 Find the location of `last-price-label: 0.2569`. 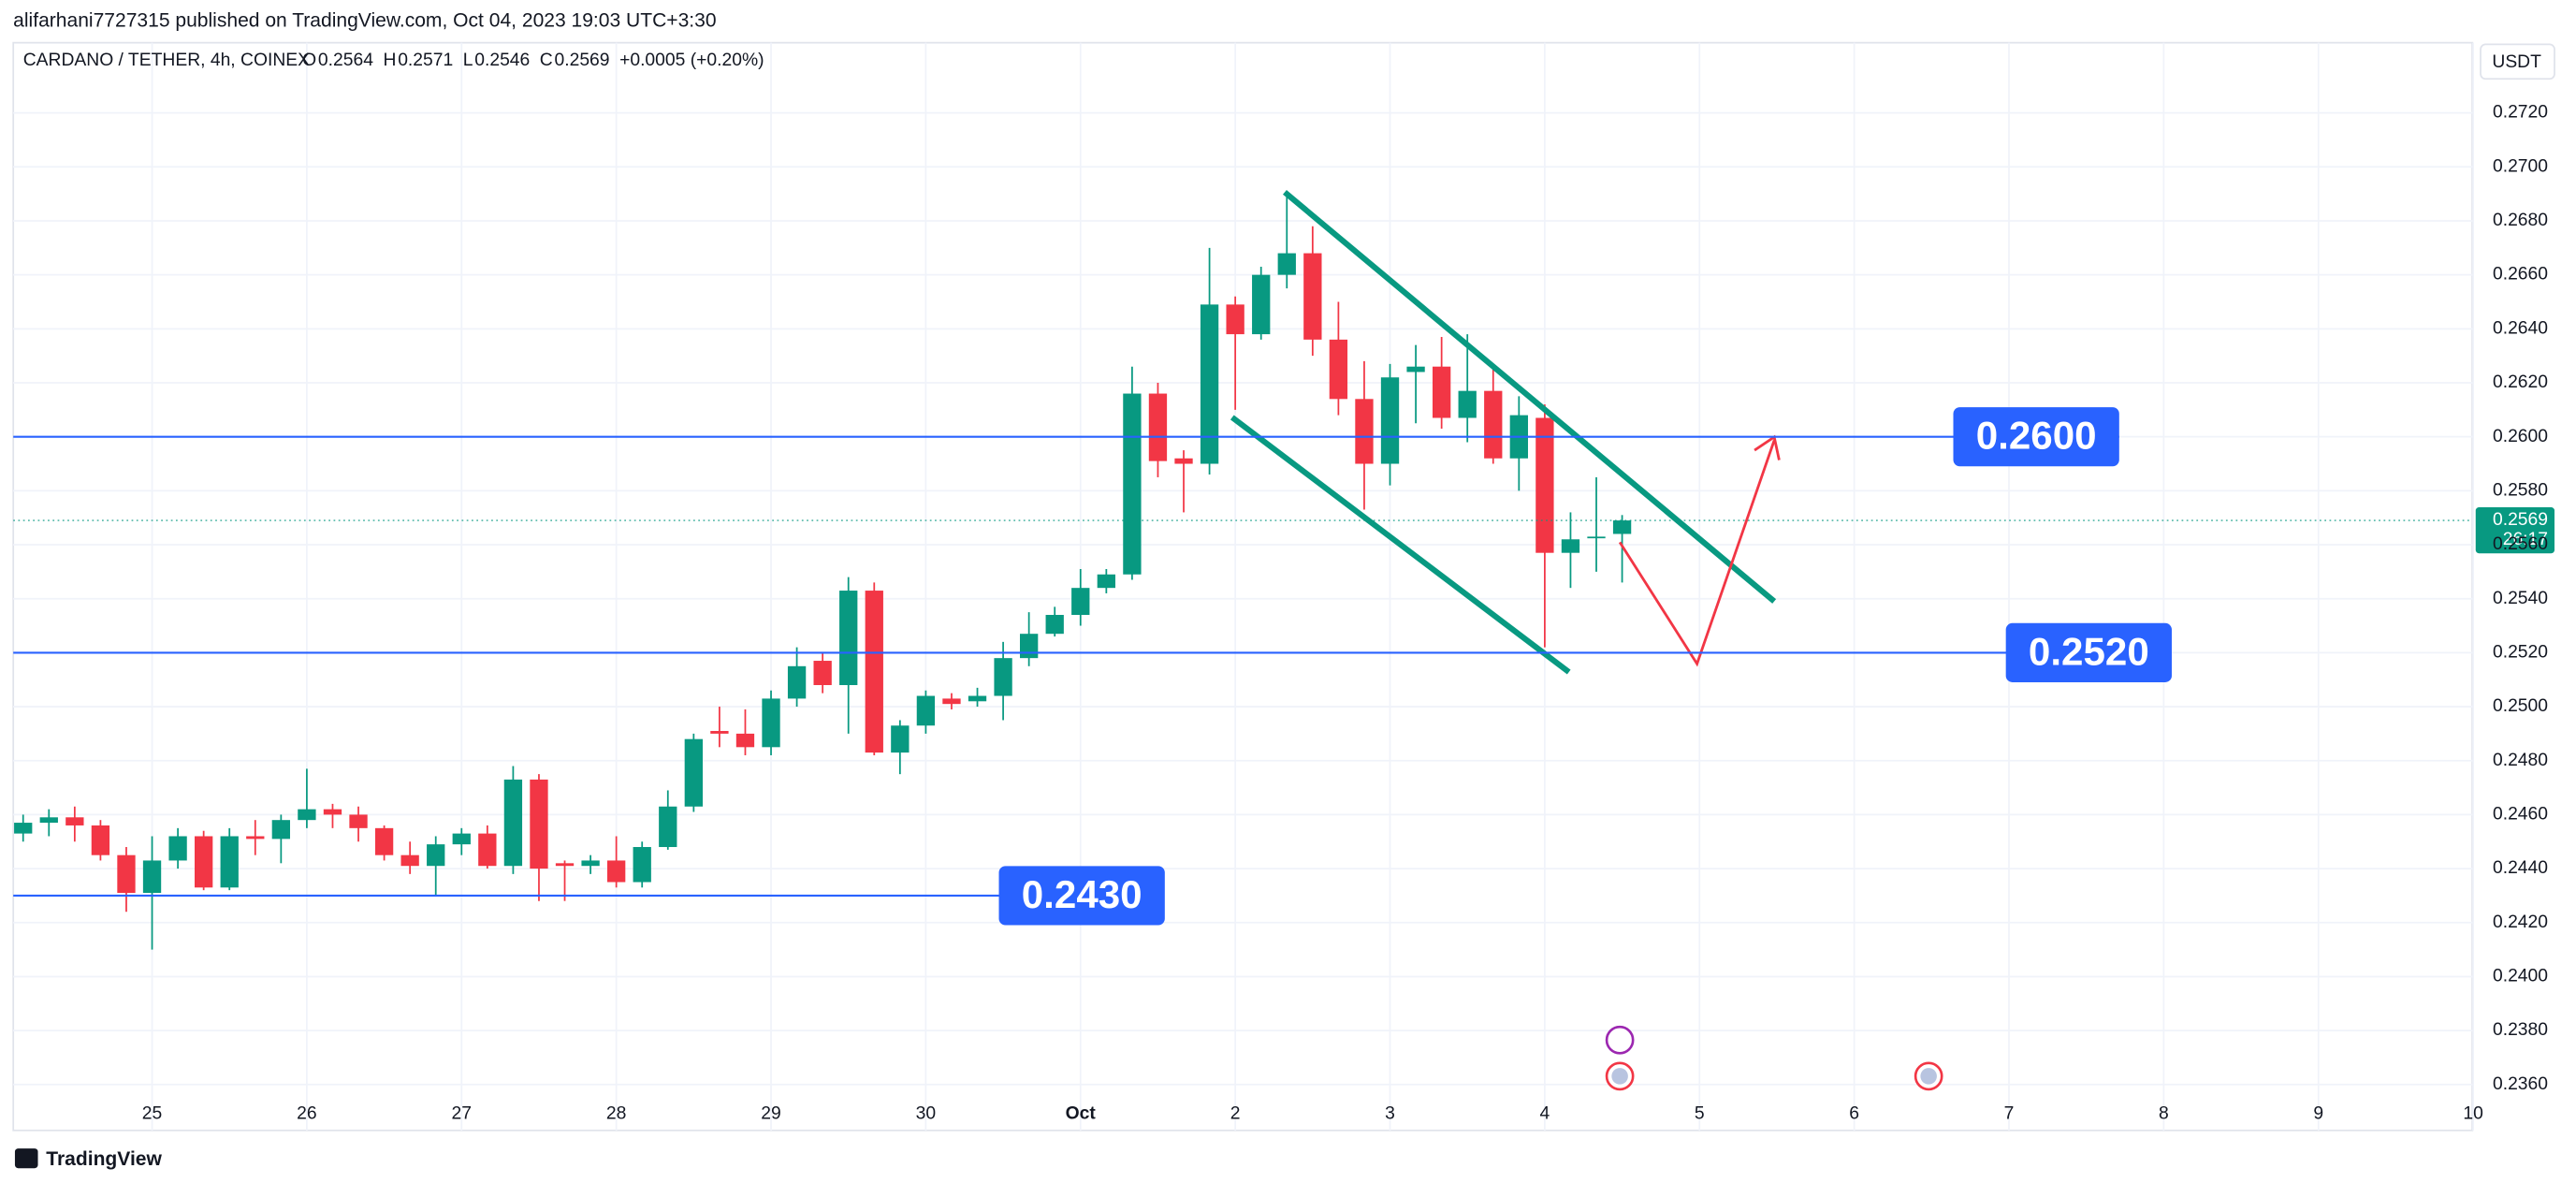

last-price-label: 0.2569 is located at coordinates (2520, 520).